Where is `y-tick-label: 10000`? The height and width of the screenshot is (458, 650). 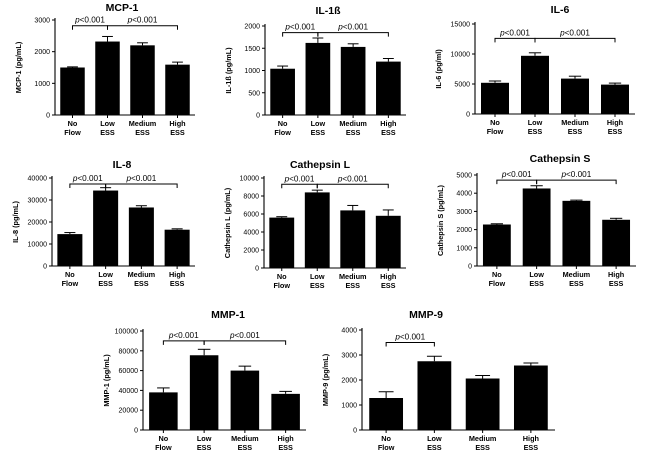 y-tick-label: 10000 is located at coordinates (461, 55).